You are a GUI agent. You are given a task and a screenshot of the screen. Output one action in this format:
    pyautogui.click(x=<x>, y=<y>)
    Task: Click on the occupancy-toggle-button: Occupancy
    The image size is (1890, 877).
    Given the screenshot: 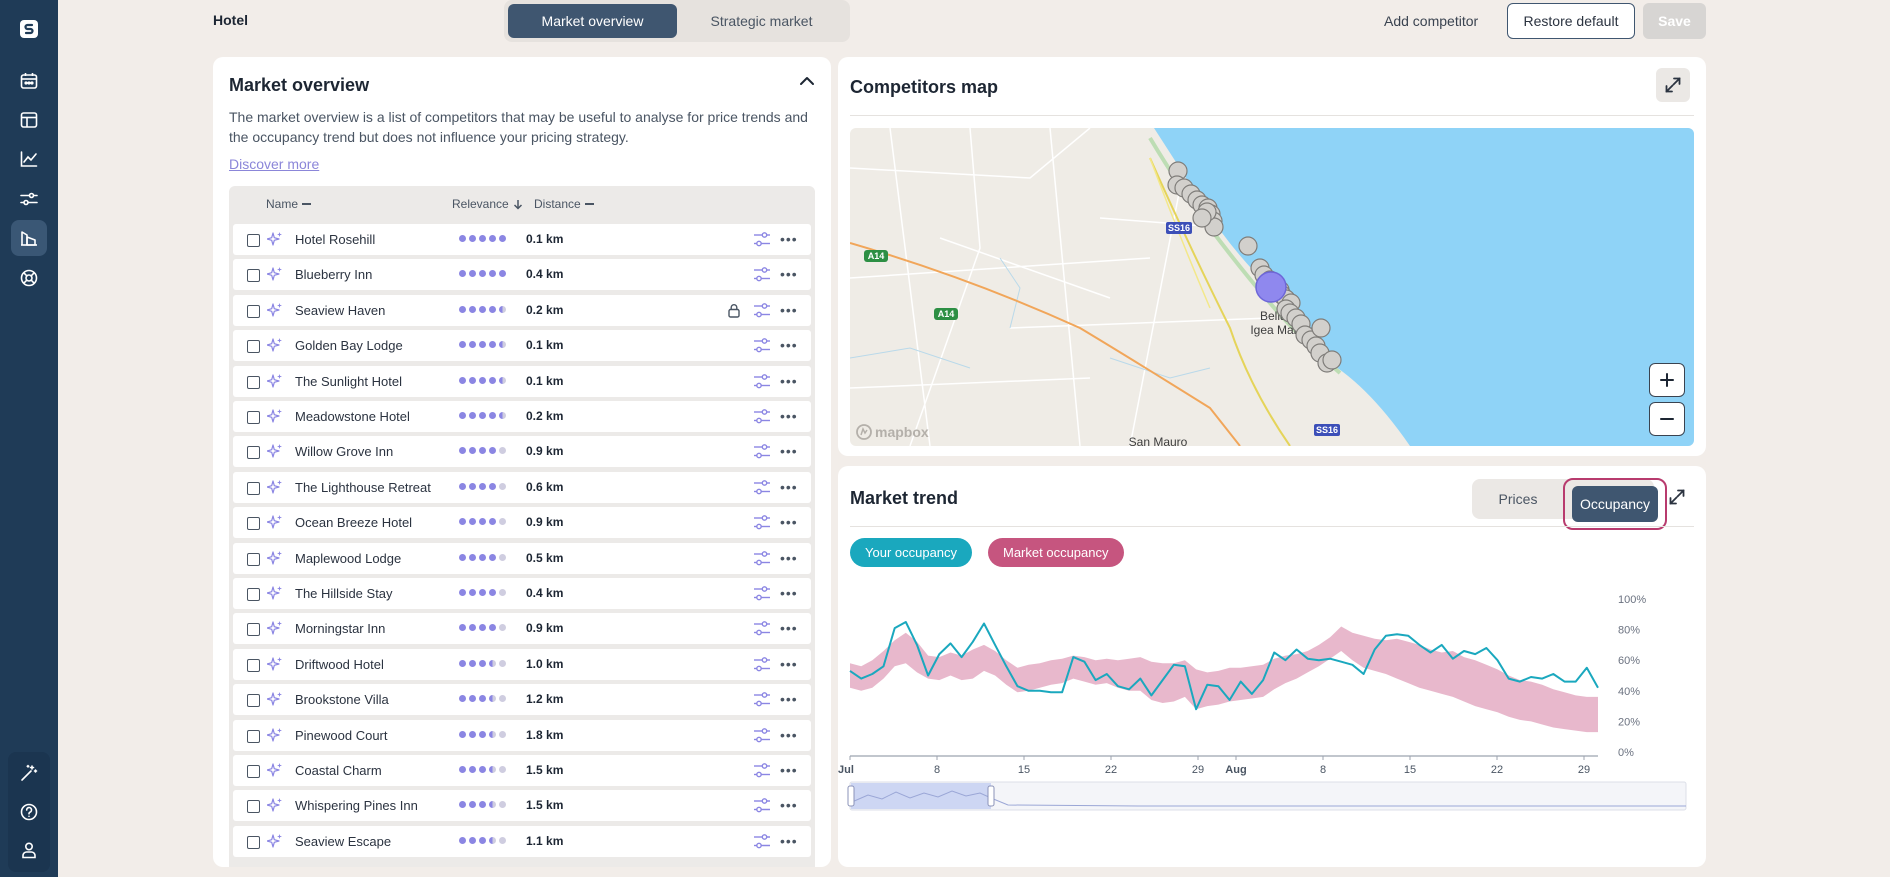 What is the action you would take?
    pyautogui.click(x=1615, y=504)
    